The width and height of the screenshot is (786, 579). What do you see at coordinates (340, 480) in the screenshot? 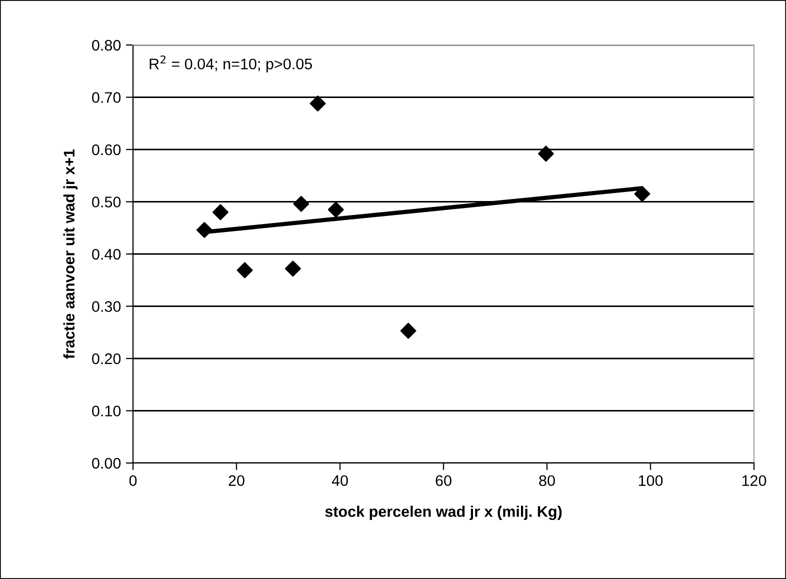
I see `x-tick-label: 40` at bounding box center [340, 480].